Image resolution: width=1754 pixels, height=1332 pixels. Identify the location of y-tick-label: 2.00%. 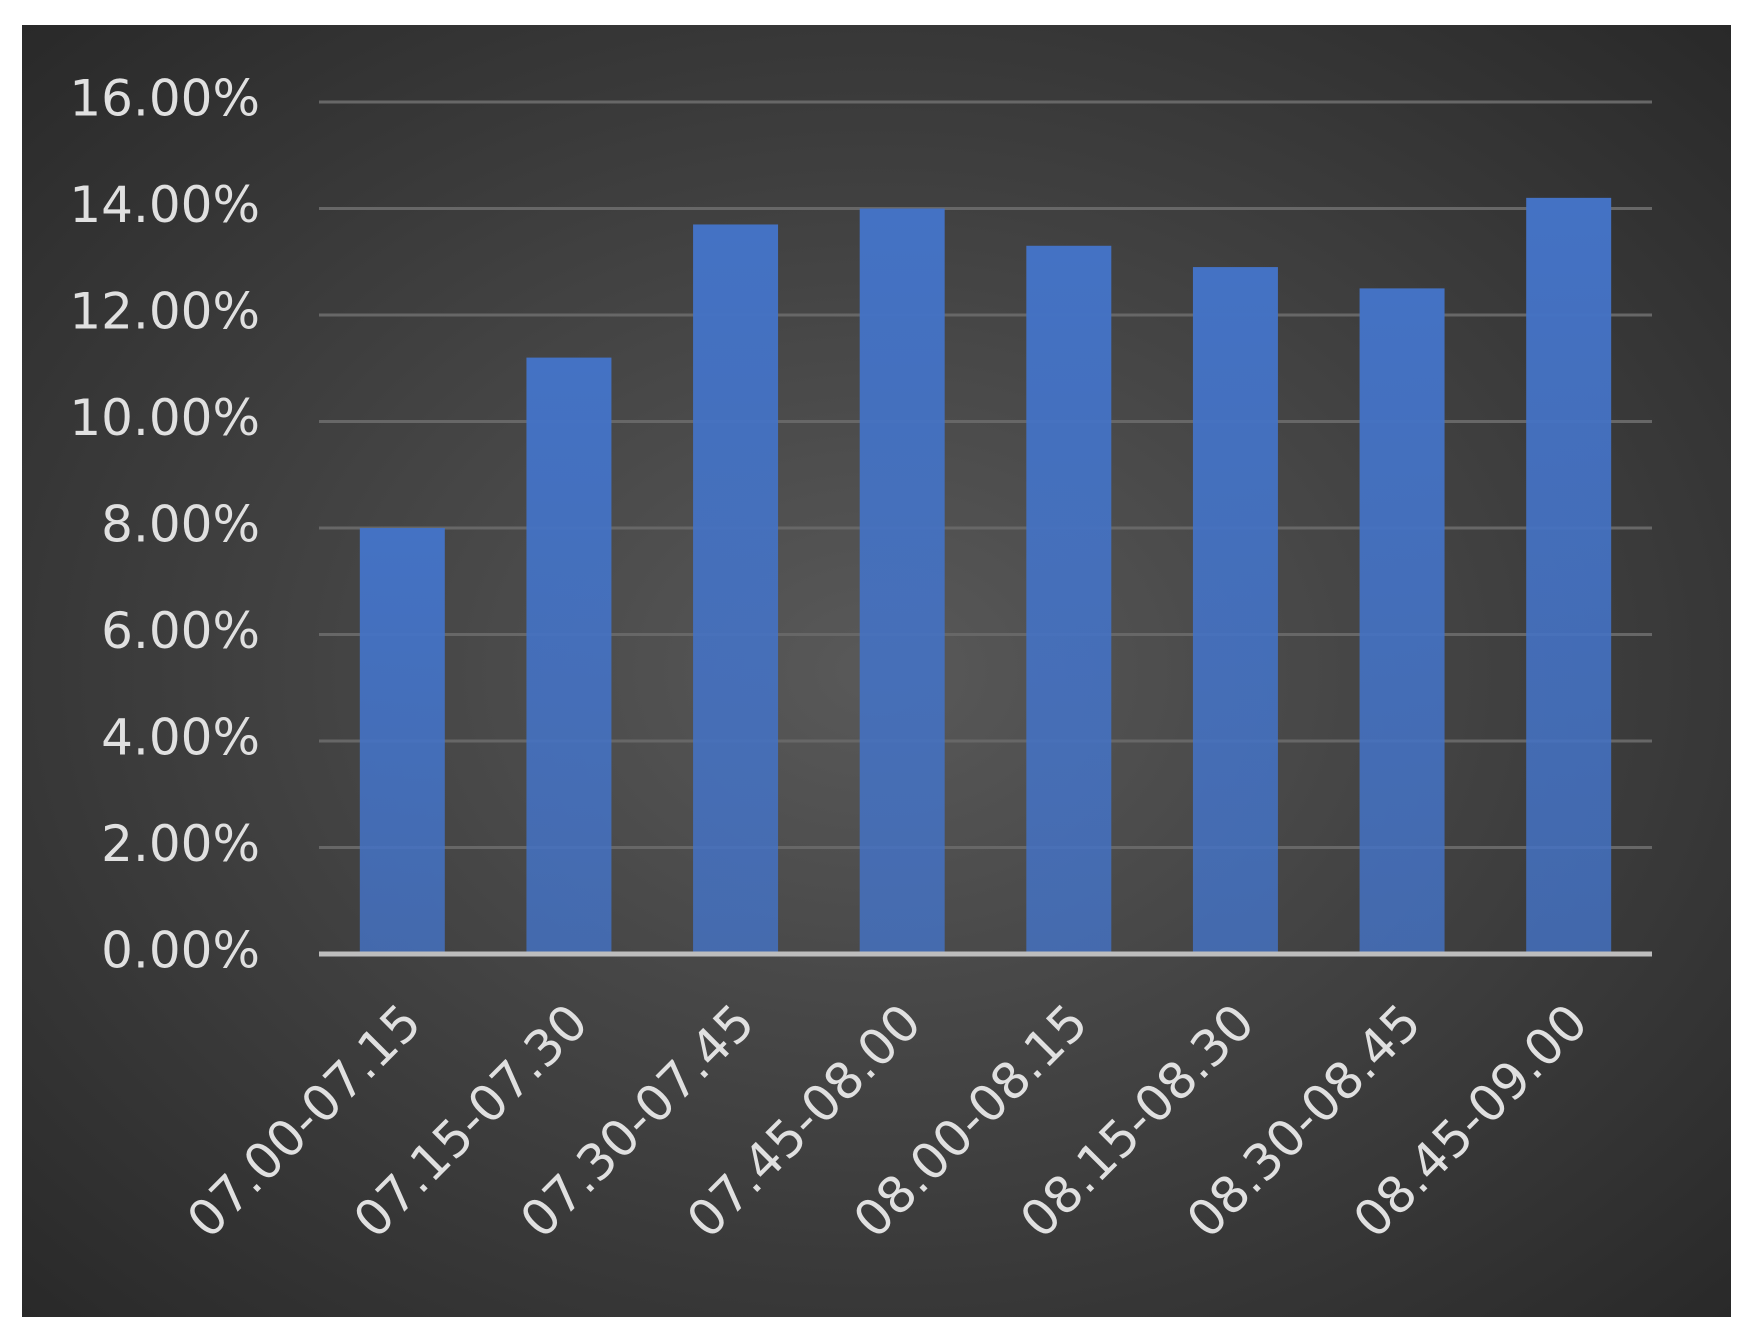
(180, 844).